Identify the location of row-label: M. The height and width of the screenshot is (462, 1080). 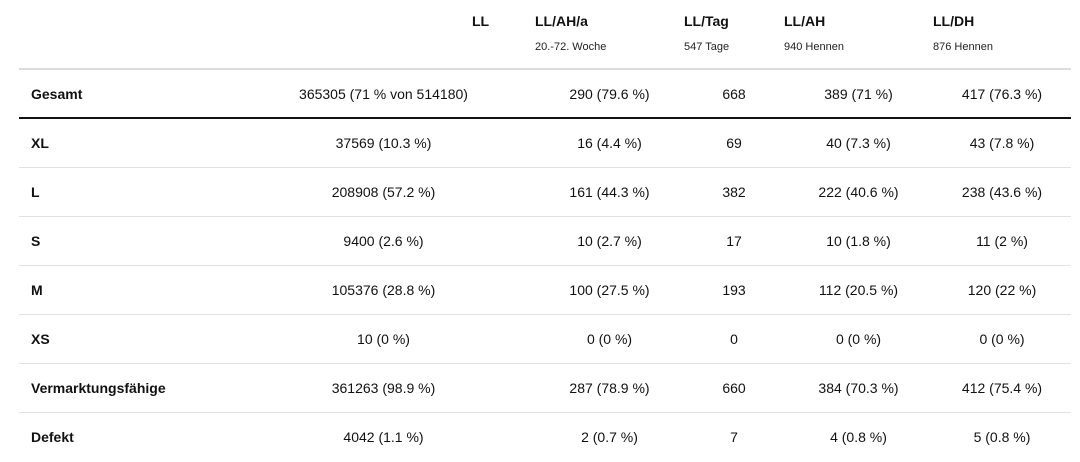
(125, 290).